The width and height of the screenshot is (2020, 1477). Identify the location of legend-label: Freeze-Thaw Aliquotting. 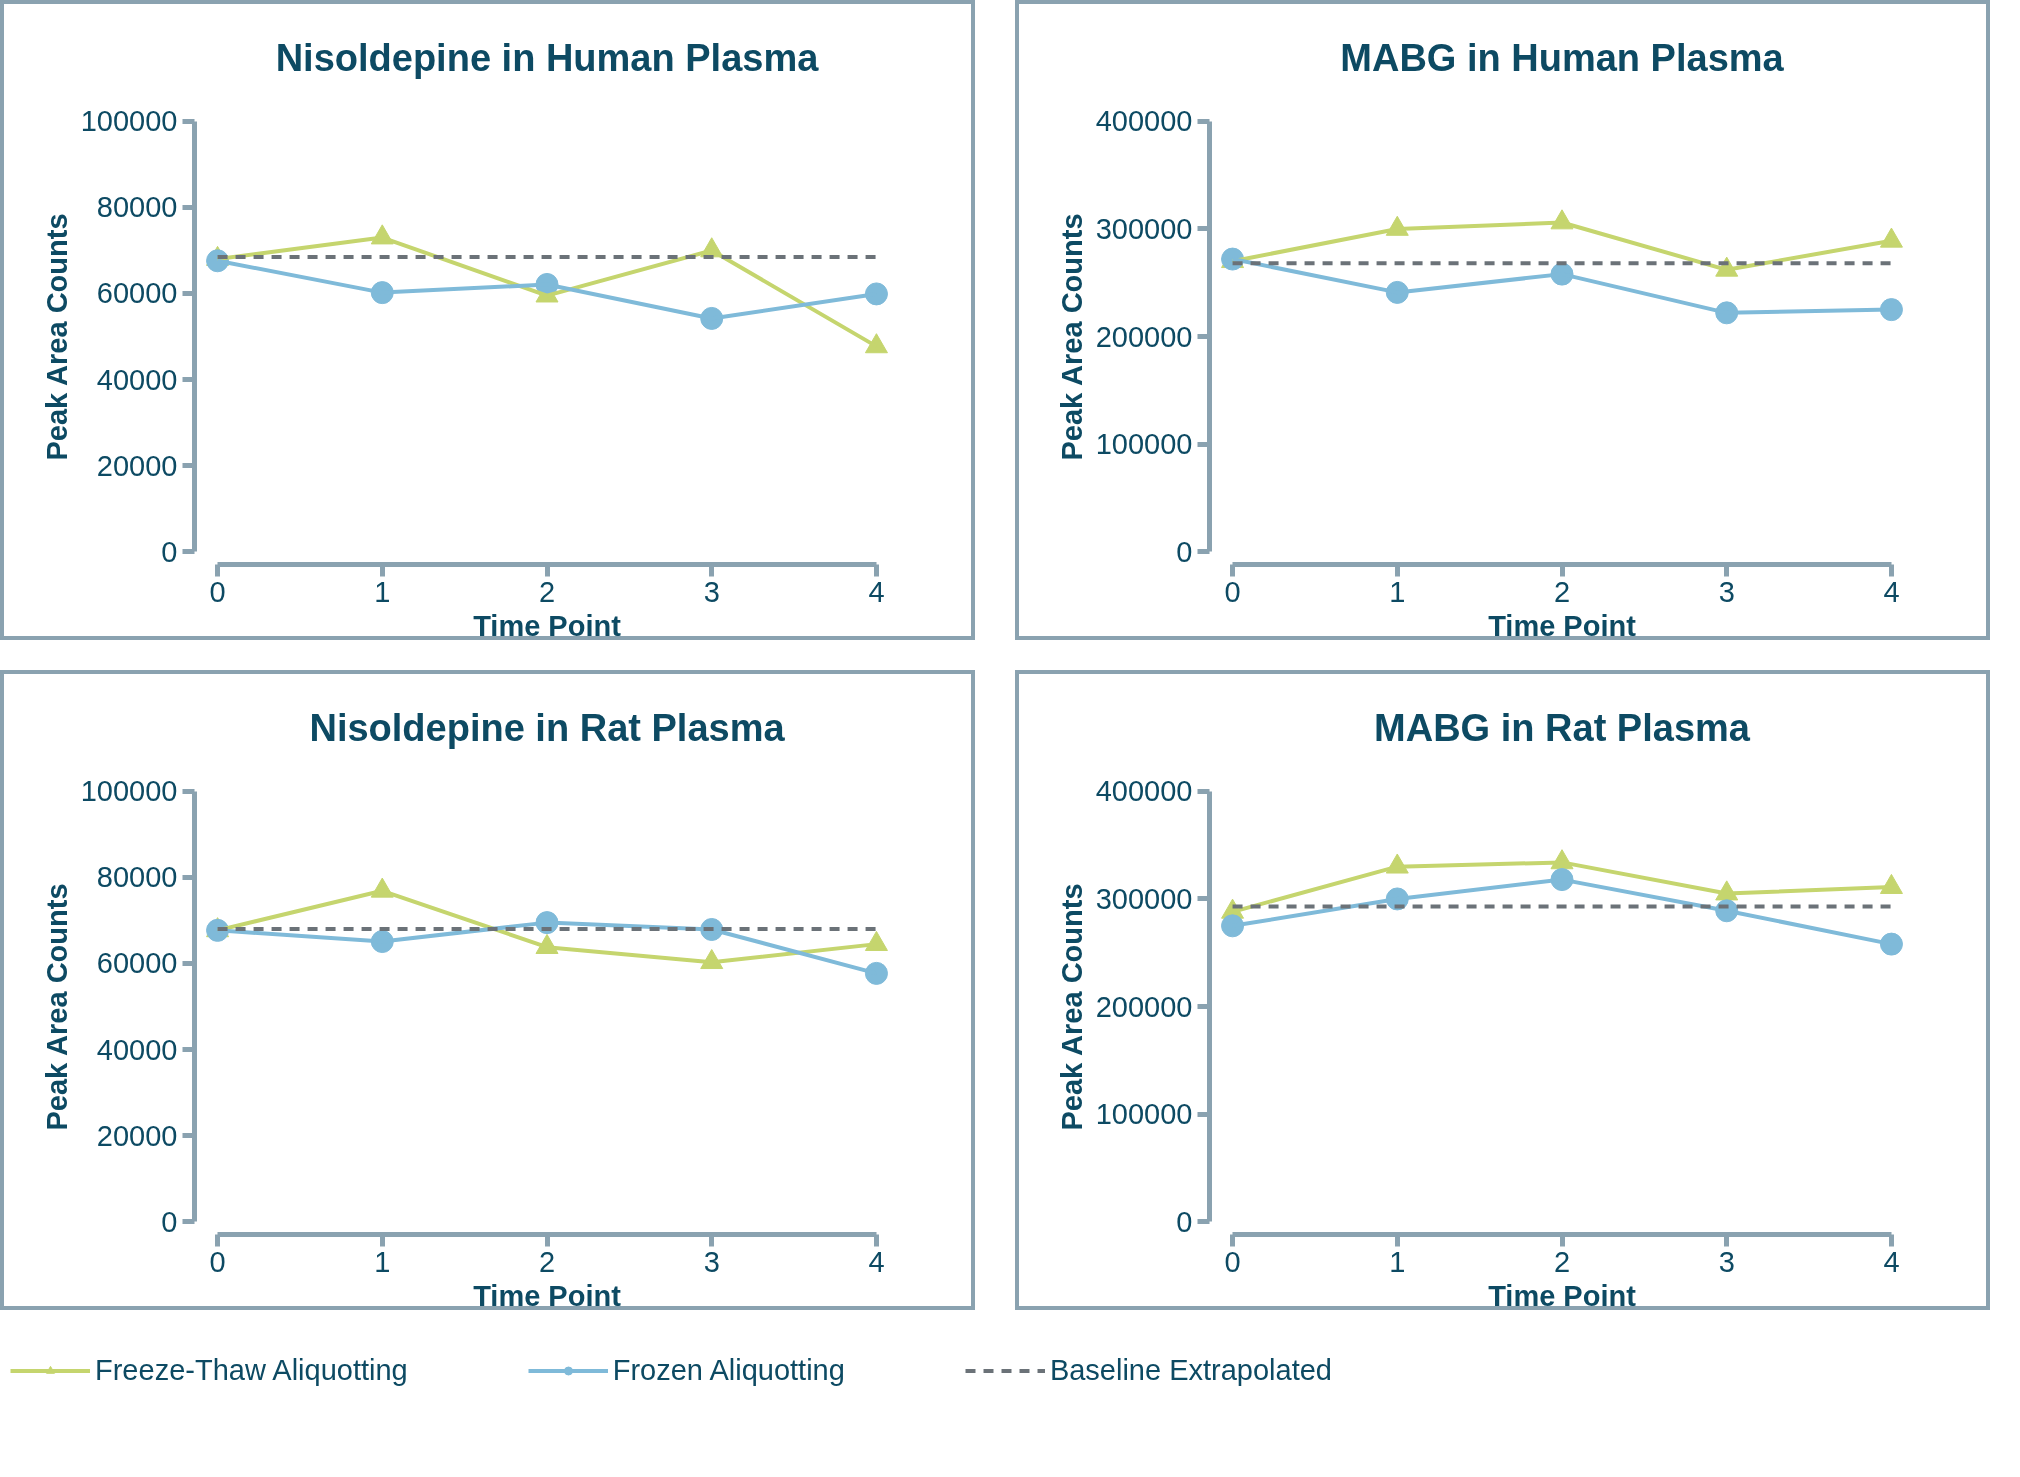
(251, 1370).